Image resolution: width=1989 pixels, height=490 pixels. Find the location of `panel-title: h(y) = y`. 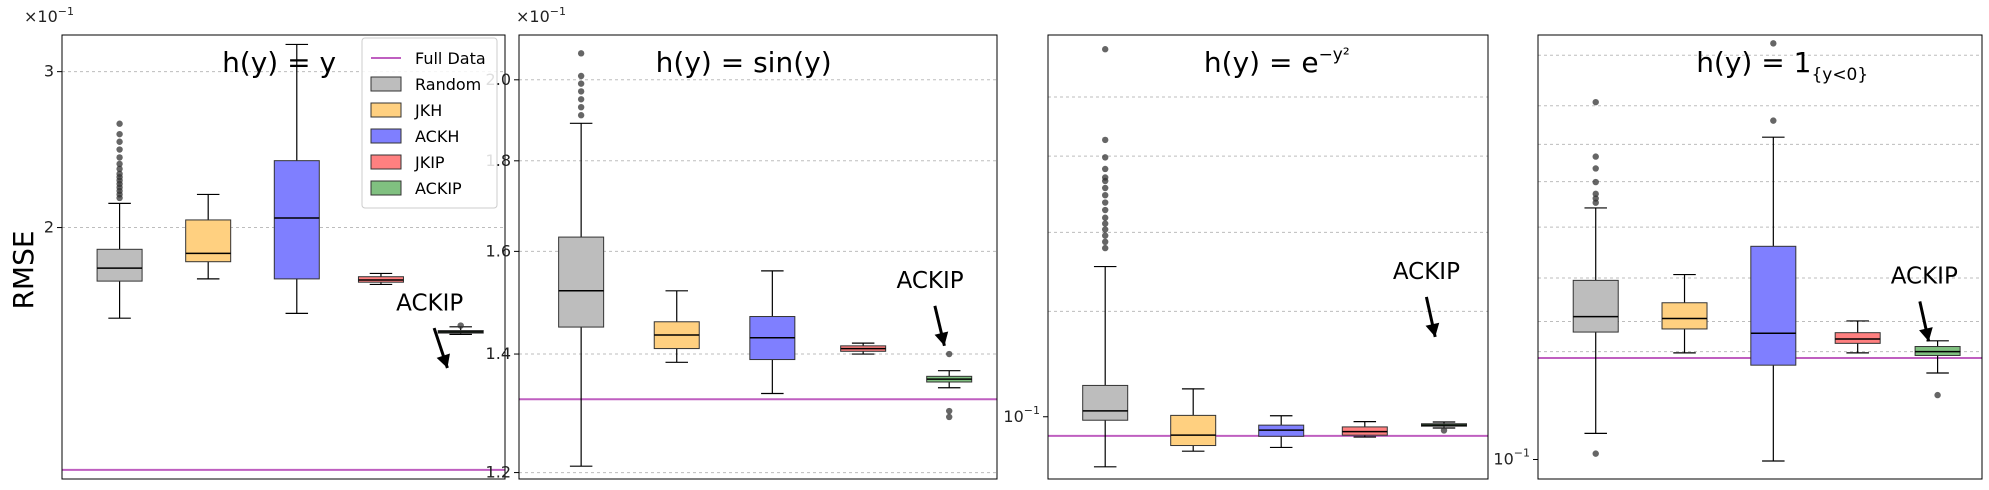

panel-title: h(y) = y is located at coordinates (279, 62).